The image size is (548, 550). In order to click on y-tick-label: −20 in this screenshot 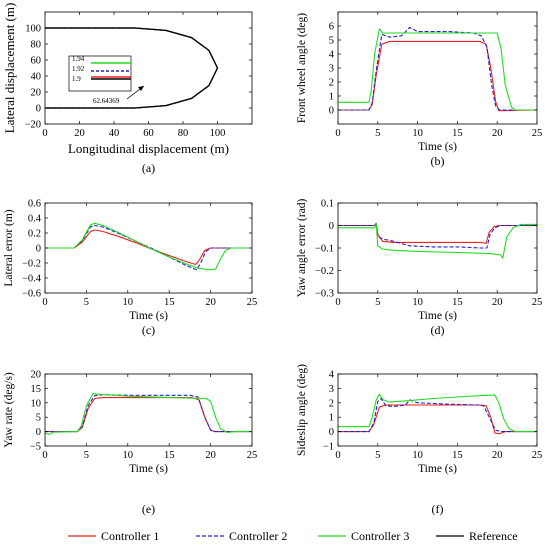, I will do `click(33, 125)`.